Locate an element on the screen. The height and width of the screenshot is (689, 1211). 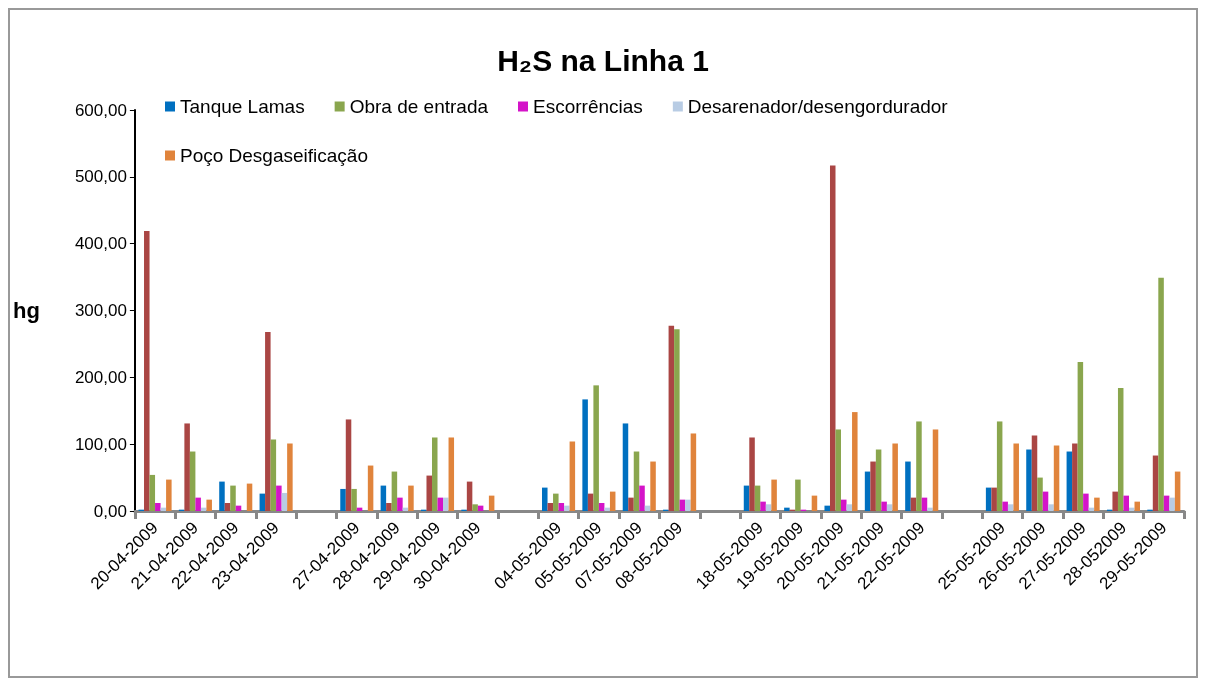
y-tick-label: 300,00 is located at coordinates (100, 310).